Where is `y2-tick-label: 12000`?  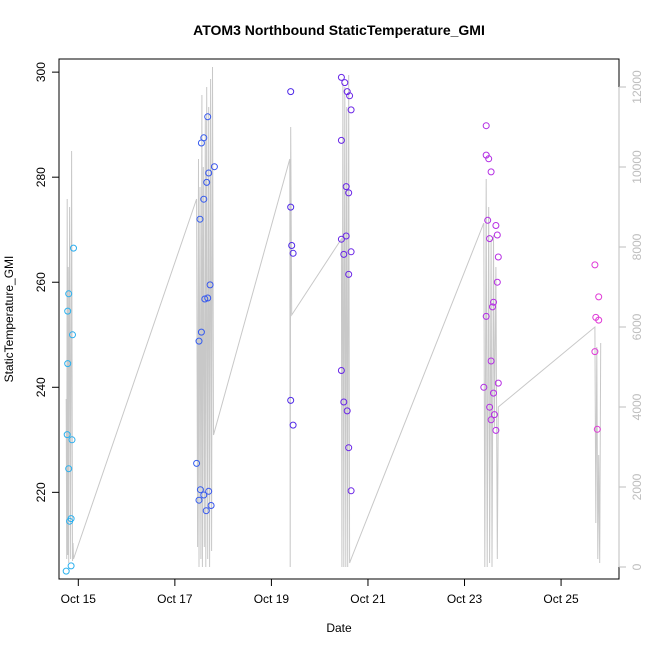 y2-tick-label: 12000 is located at coordinates (637, 87).